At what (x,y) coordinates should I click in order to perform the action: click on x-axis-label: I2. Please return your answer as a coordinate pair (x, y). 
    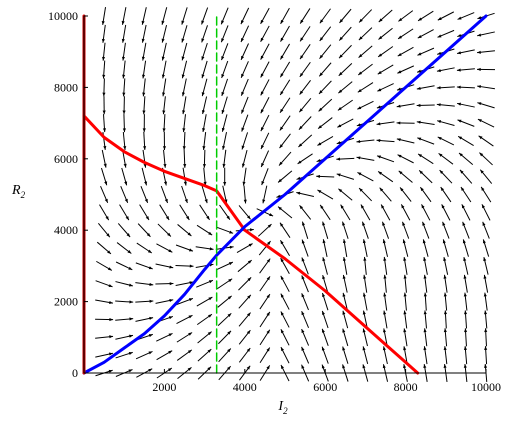
    Looking at the image, I should click on (282, 407).